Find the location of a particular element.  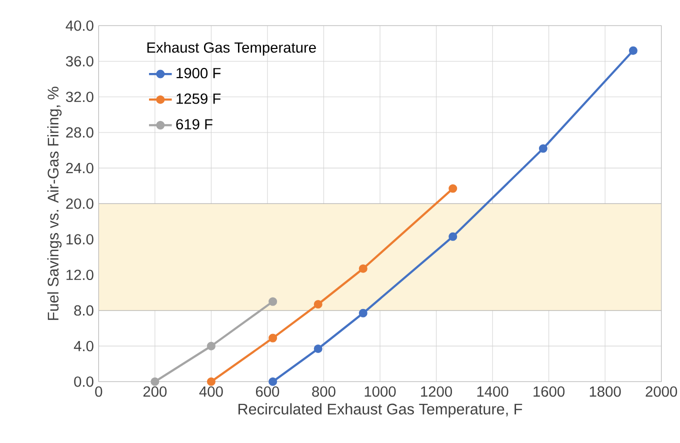

x-tick-label: 800 is located at coordinates (324, 391).